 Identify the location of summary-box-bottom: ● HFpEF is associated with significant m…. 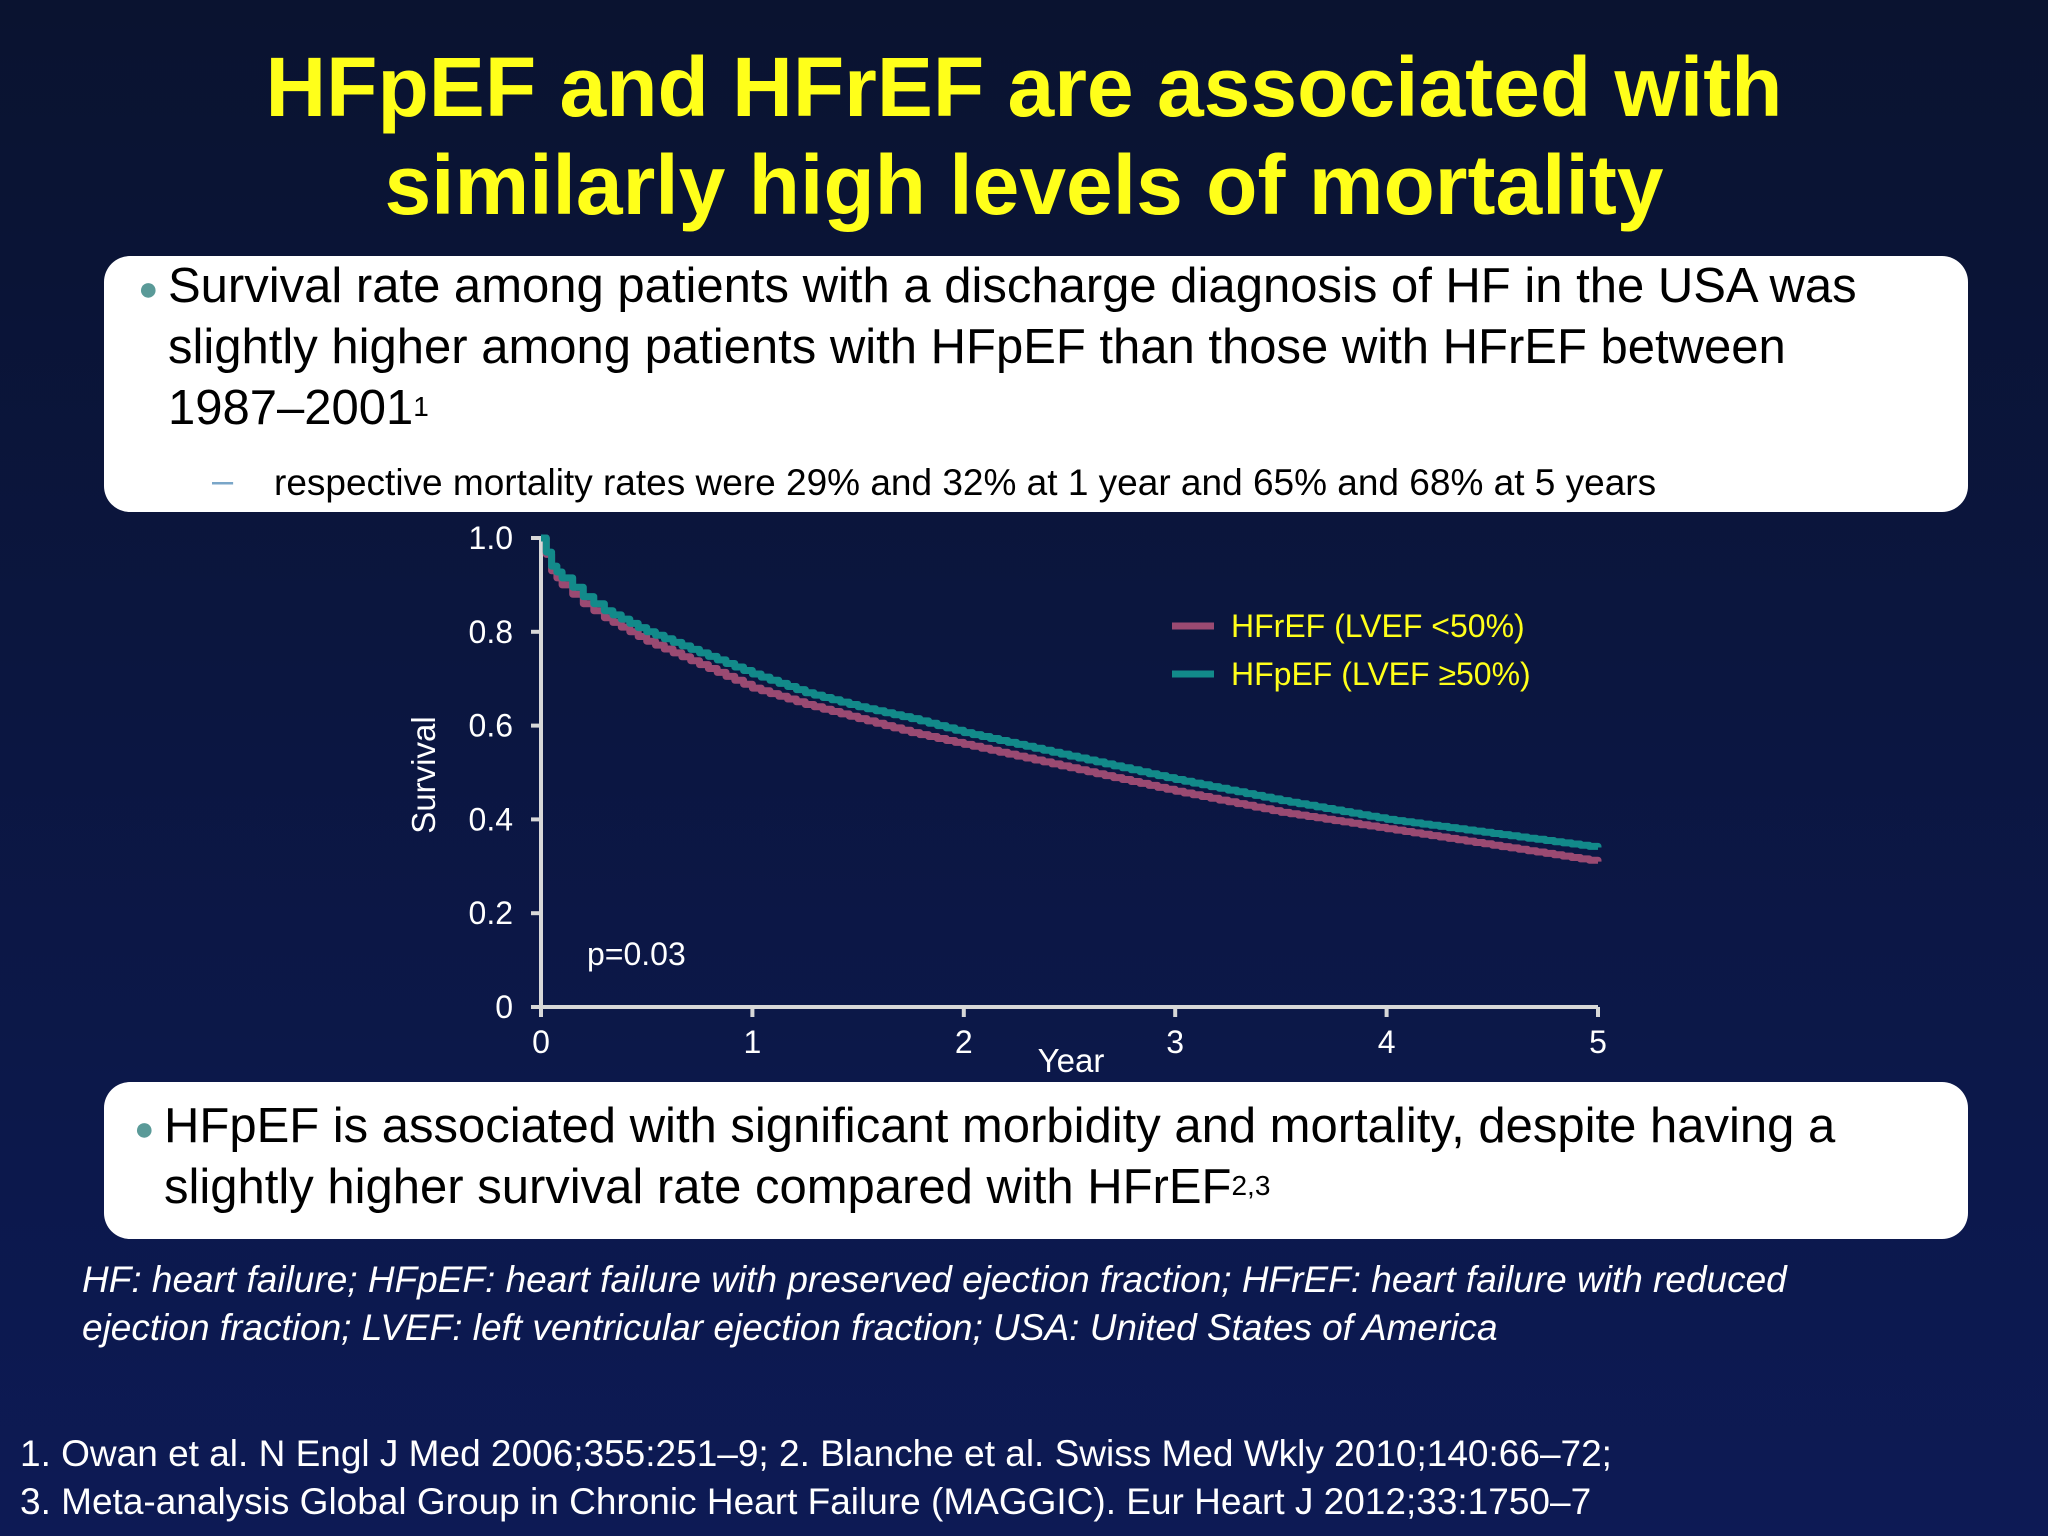
(1036, 1160).